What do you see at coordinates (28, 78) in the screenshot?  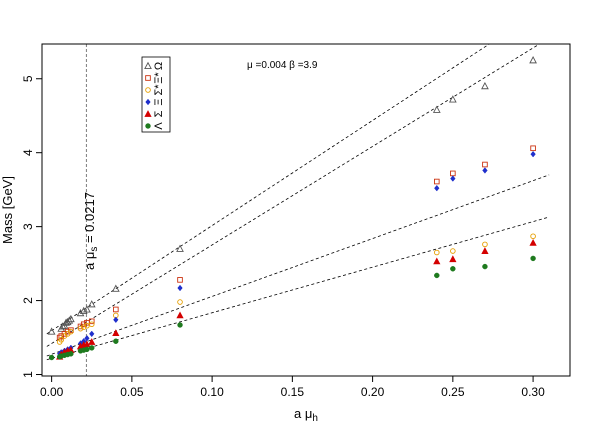 I see `y-tick-label-5: 5` at bounding box center [28, 78].